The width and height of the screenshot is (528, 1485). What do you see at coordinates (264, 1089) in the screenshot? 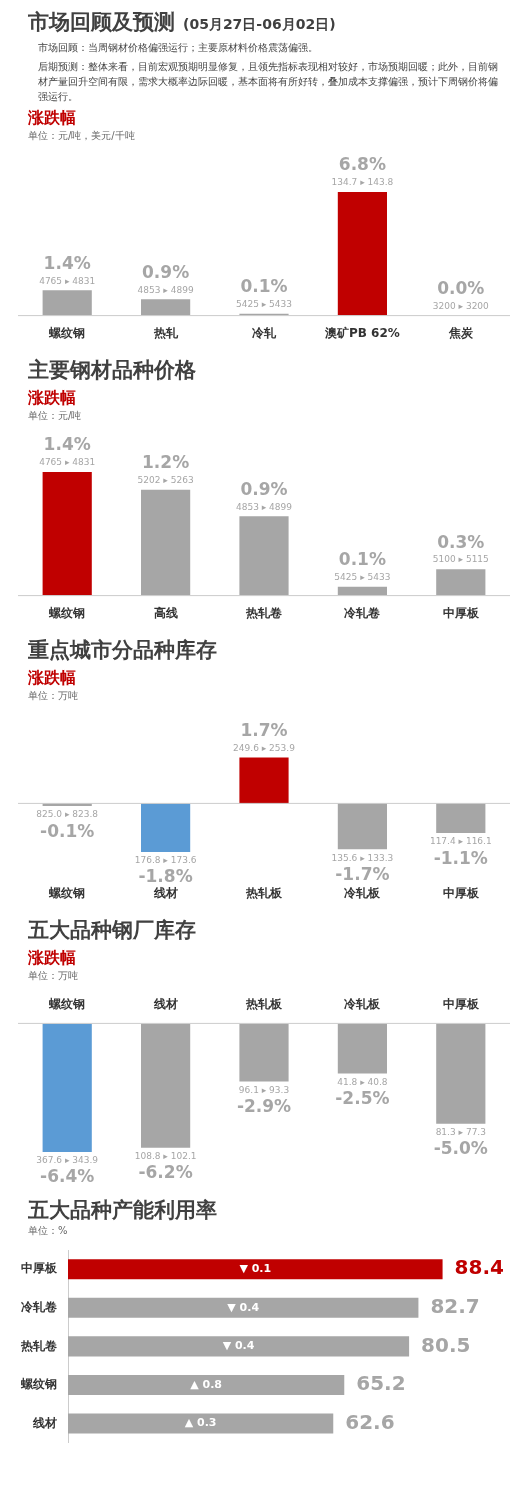
I see `annotation: 96.1 ▸ 93.3` at bounding box center [264, 1089].